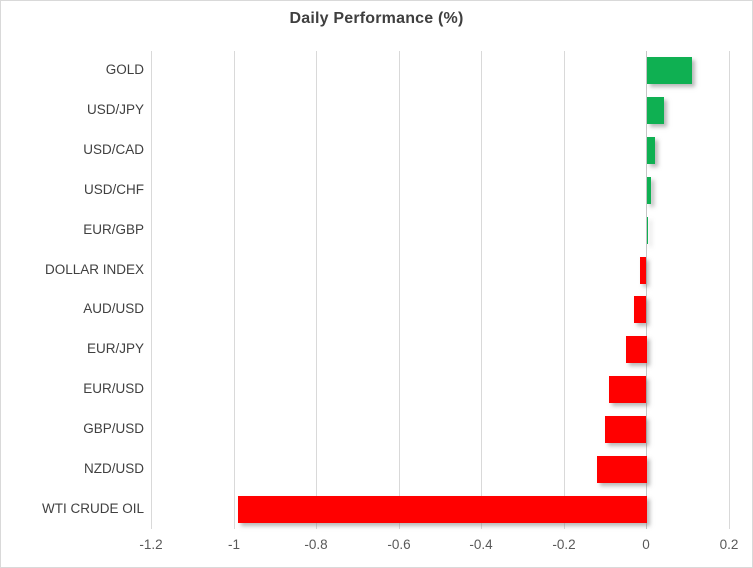  I want to click on x-tick-label: -1, so click(233, 544).